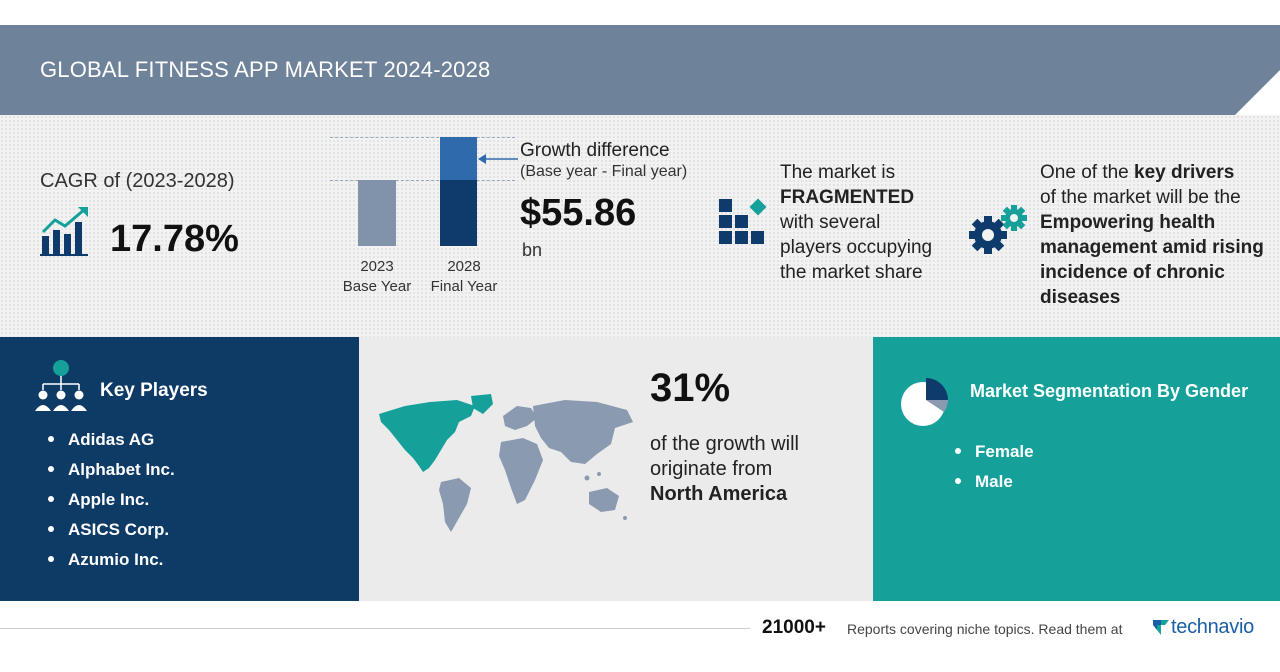  I want to click on structure-line: players occupying, so click(856, 247).